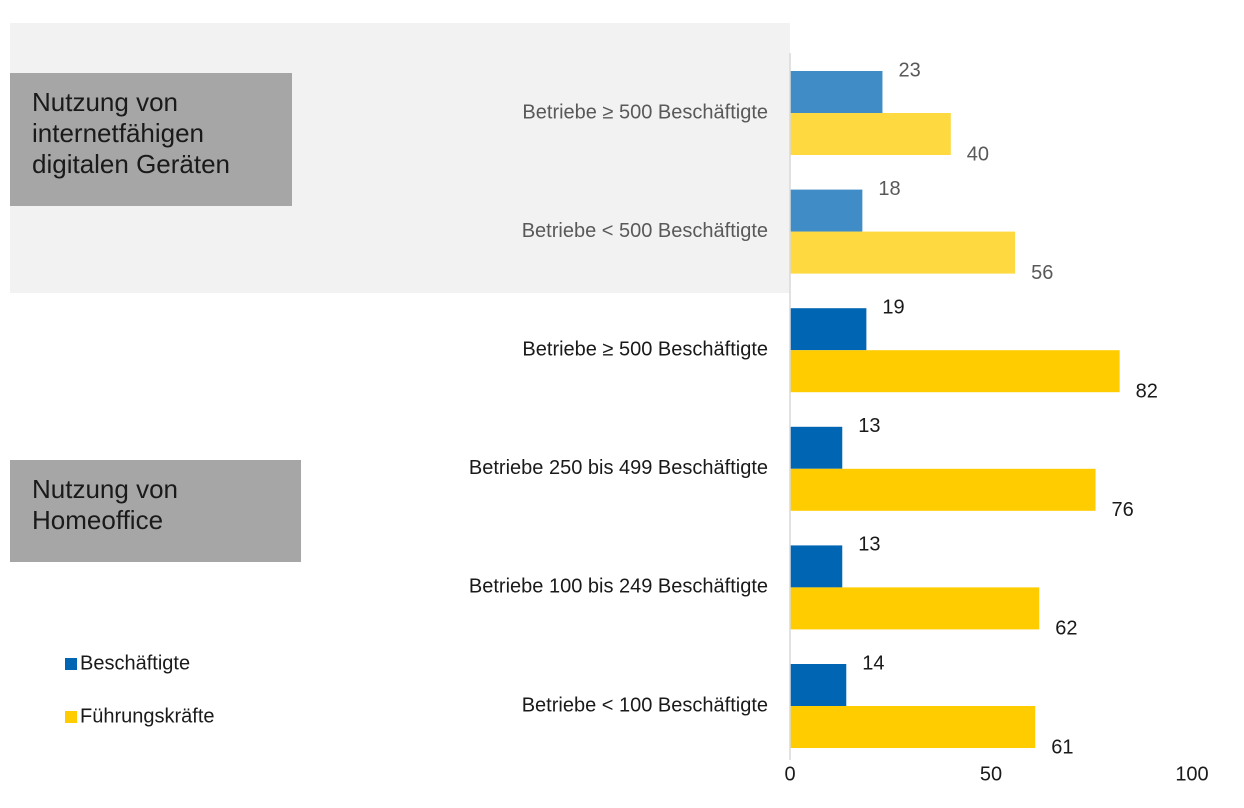 The image size is (1244, 808). Describe the element at coordinates (147, 716) in the screenshot. I see `legend-label: Führungskräfte` at that location.